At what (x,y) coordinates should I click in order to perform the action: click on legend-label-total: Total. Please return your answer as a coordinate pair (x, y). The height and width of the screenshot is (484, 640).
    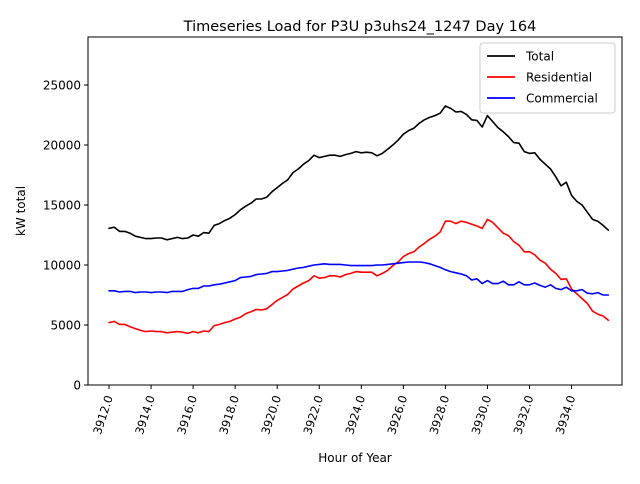
    Looking at the image, I should click on (539, 57).